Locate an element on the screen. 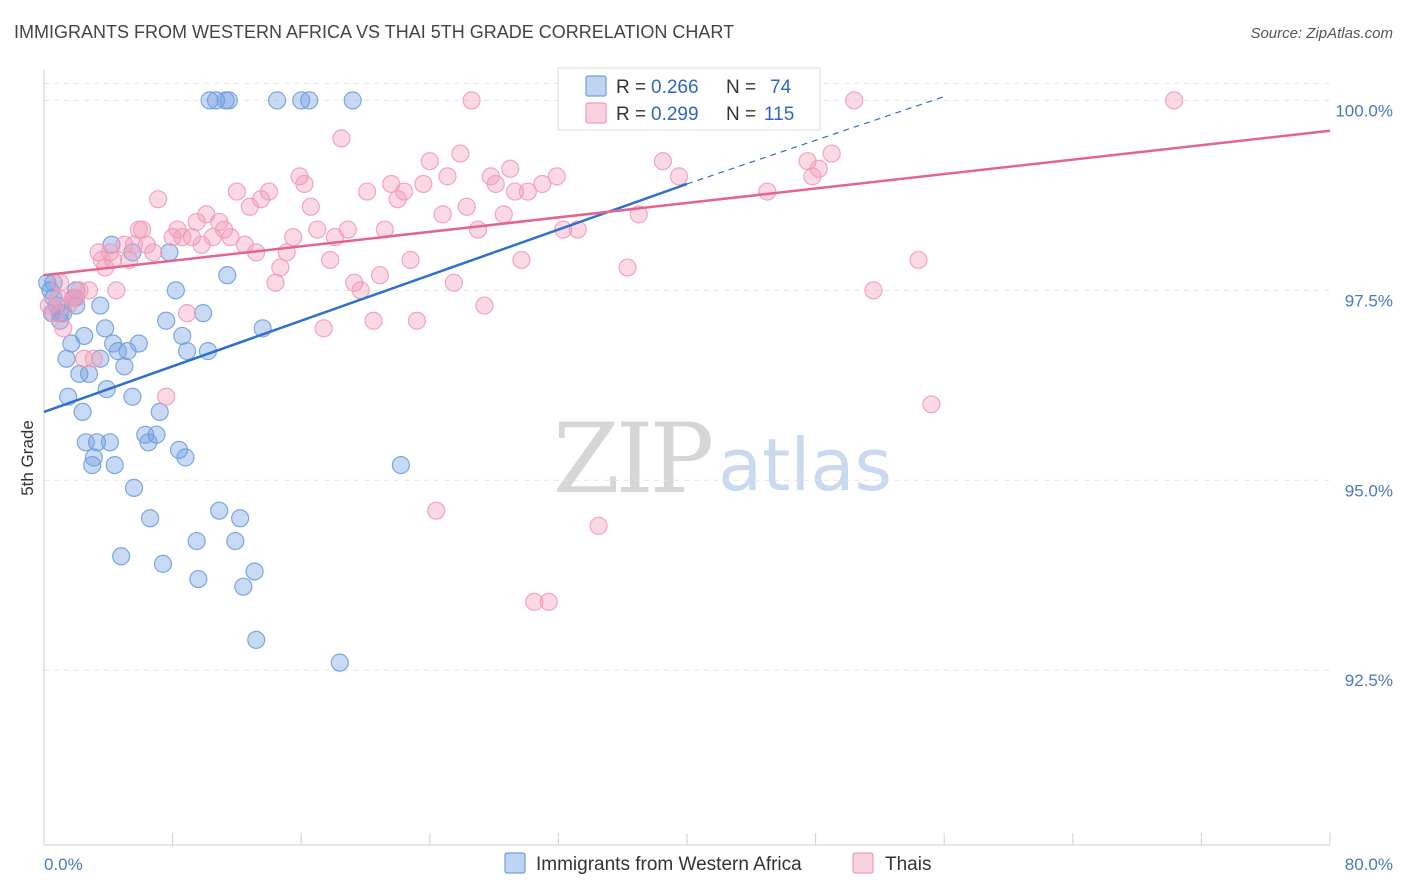 This screenshot has width=1406, height=892. y-tick-label: 92.5% is located at coordinates (1369, 680).